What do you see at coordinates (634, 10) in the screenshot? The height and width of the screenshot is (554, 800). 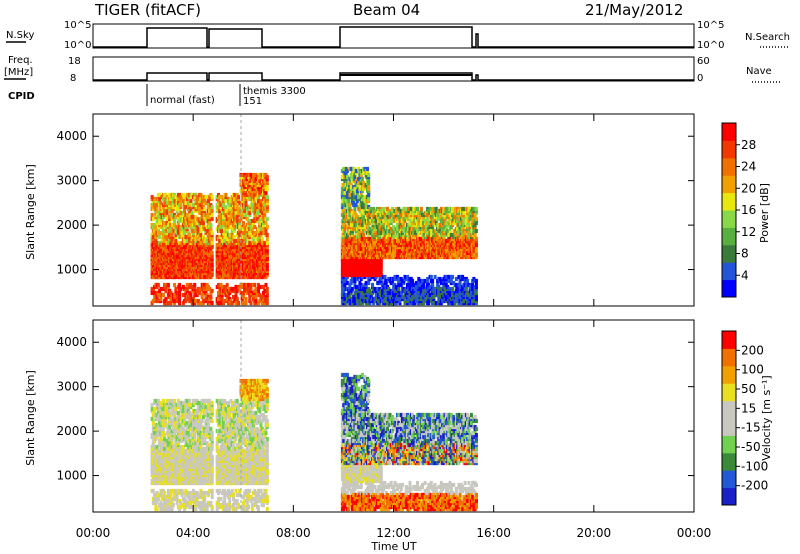 I see `date-title: 21/May/2012` at bounding box center [634, 10].